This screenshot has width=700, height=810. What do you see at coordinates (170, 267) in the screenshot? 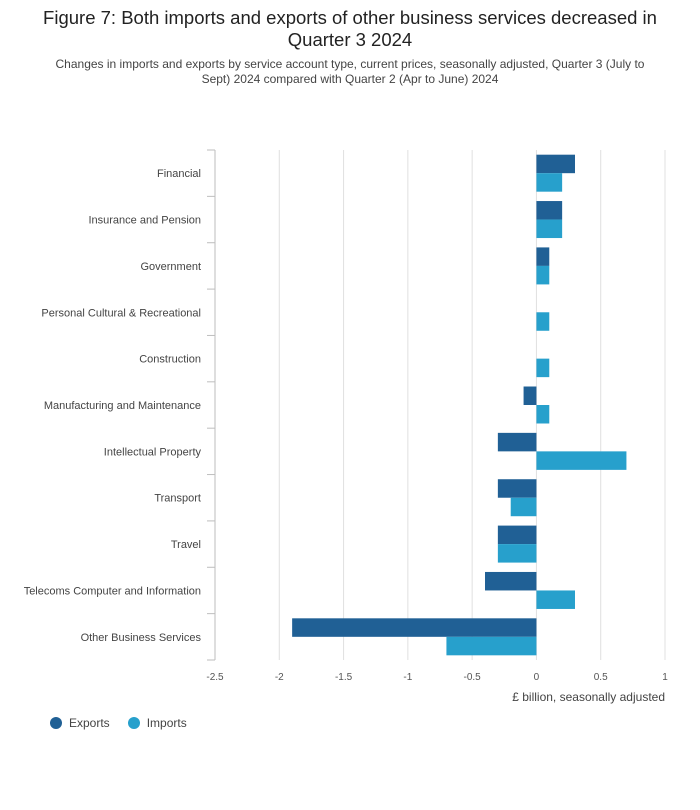
I see `category-label: Government` at bounding box center [170, 267].